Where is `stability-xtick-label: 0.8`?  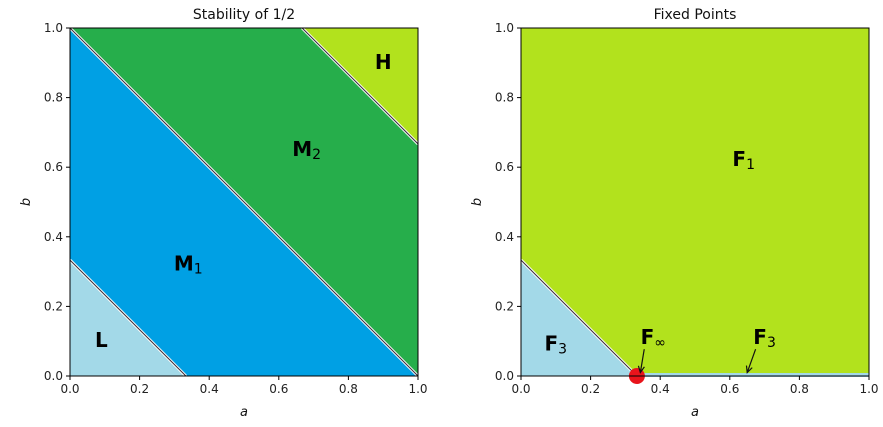
stability-xtick-label: 0.8 is located at coordinates (348, 389).